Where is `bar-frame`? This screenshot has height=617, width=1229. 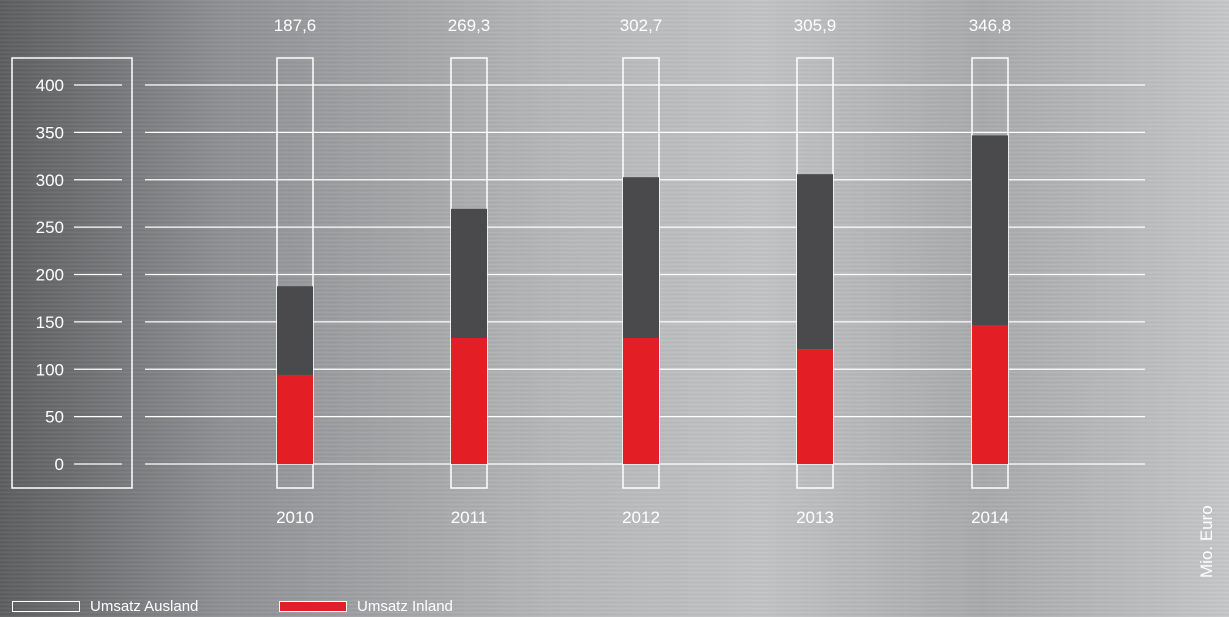
bar-frame is located at coordinates (295, 273).